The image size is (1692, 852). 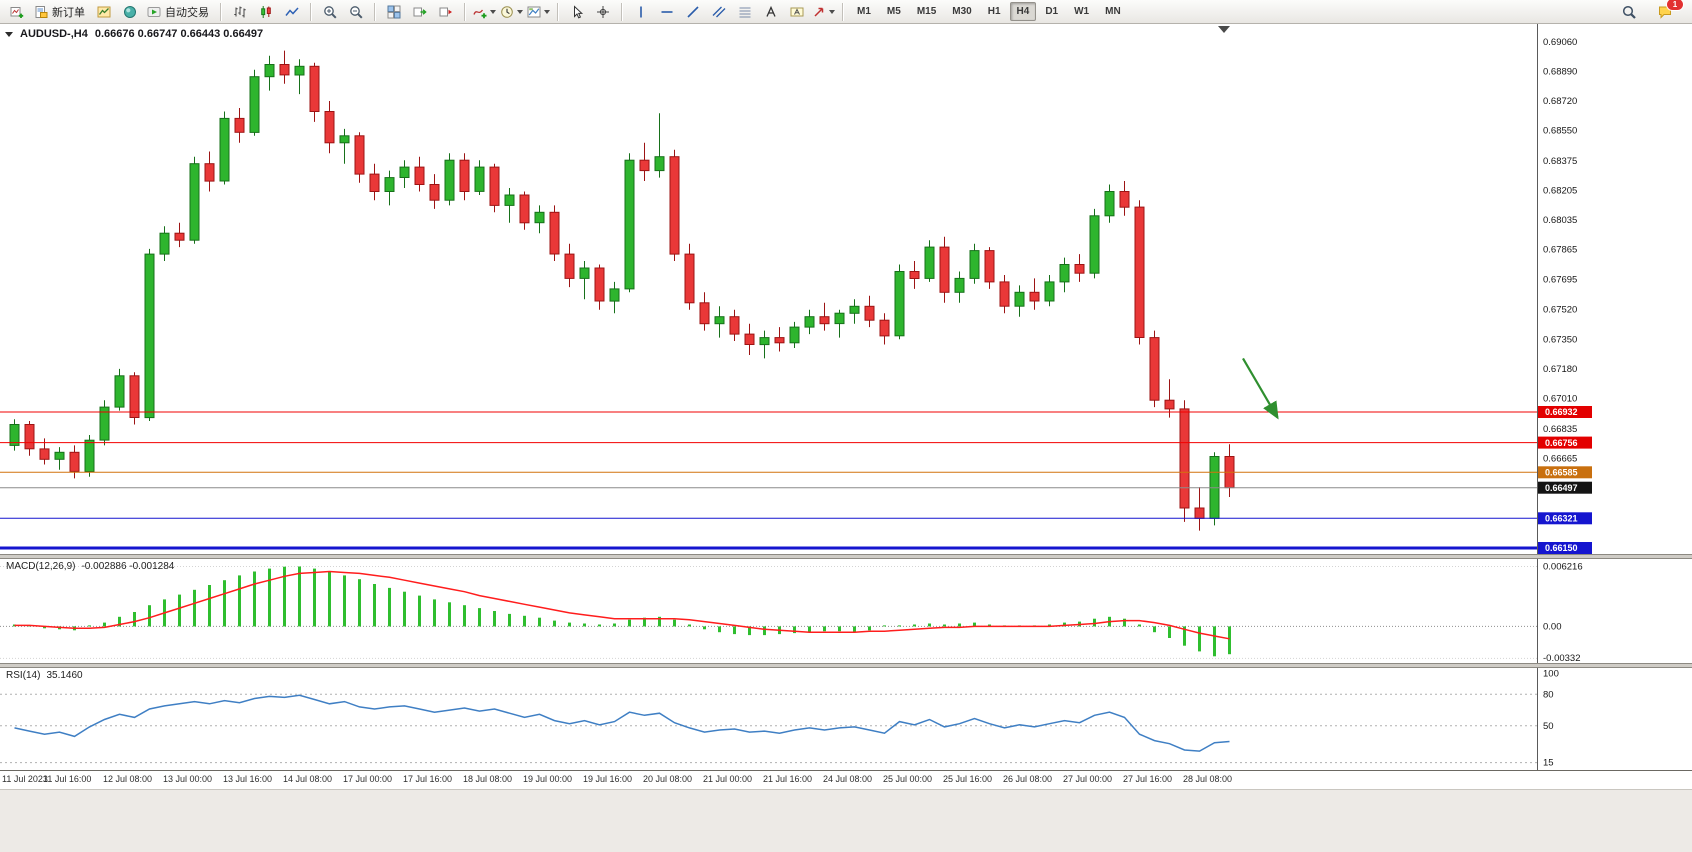 I want to click on notifications-button: 1, so click(x=1668, y=11).